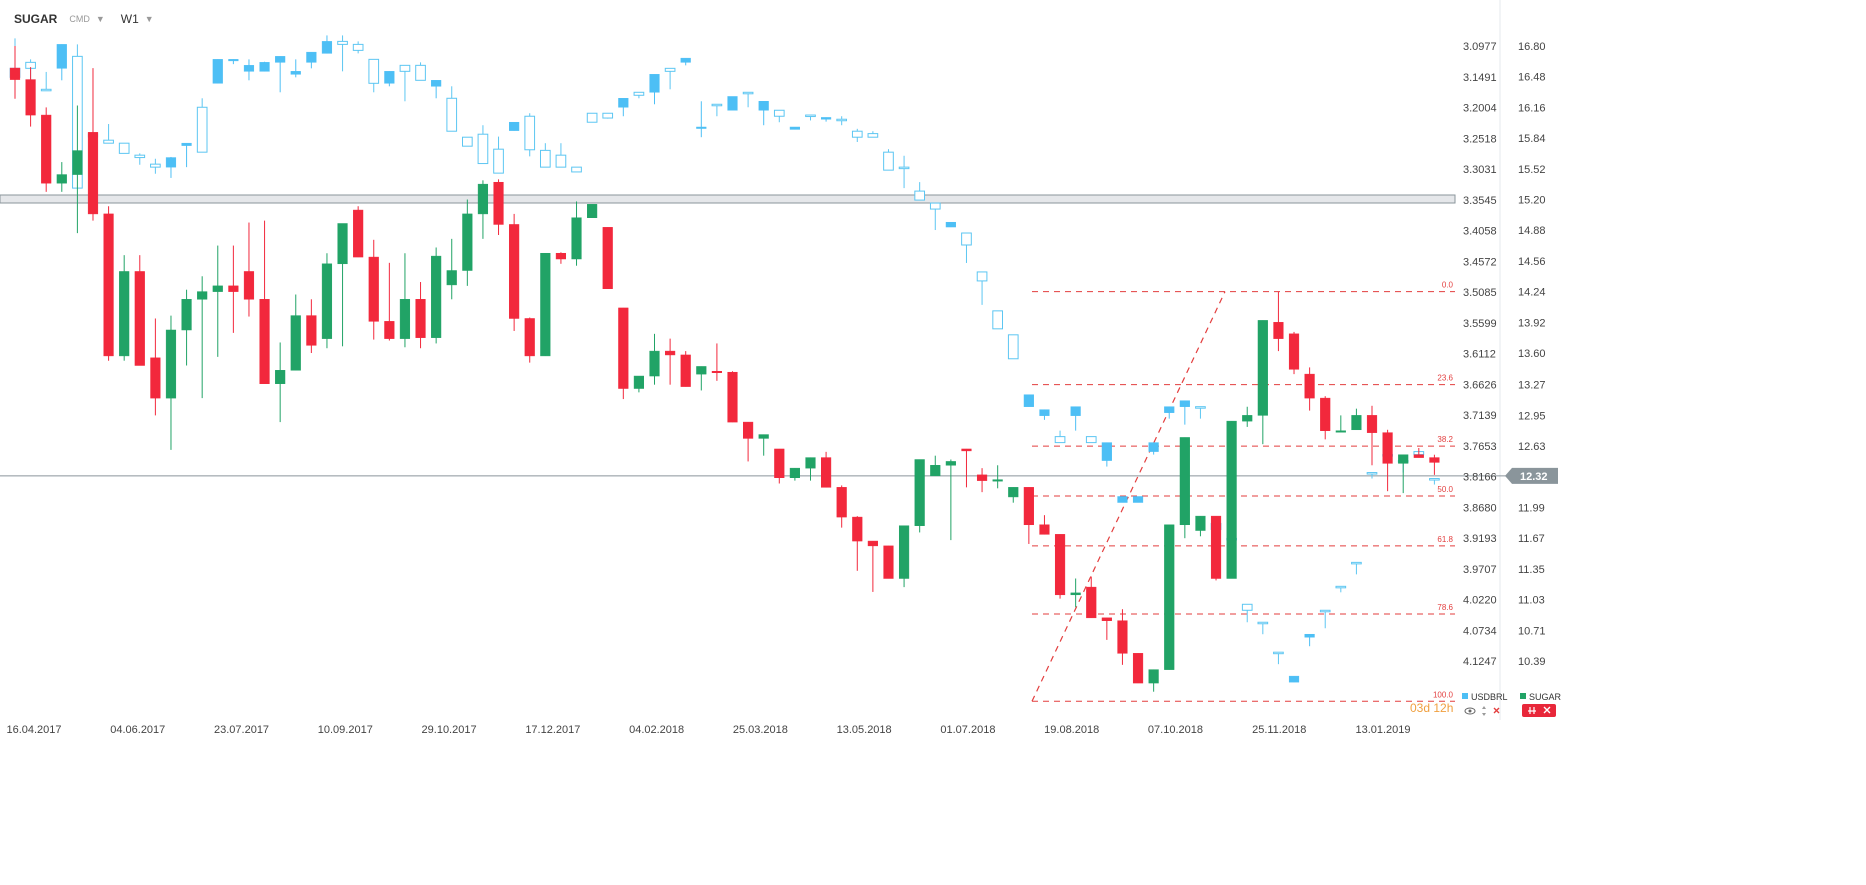  Describe the element at coordinates (1496, 710) in the screenshot. I see `close-icon` at that location.